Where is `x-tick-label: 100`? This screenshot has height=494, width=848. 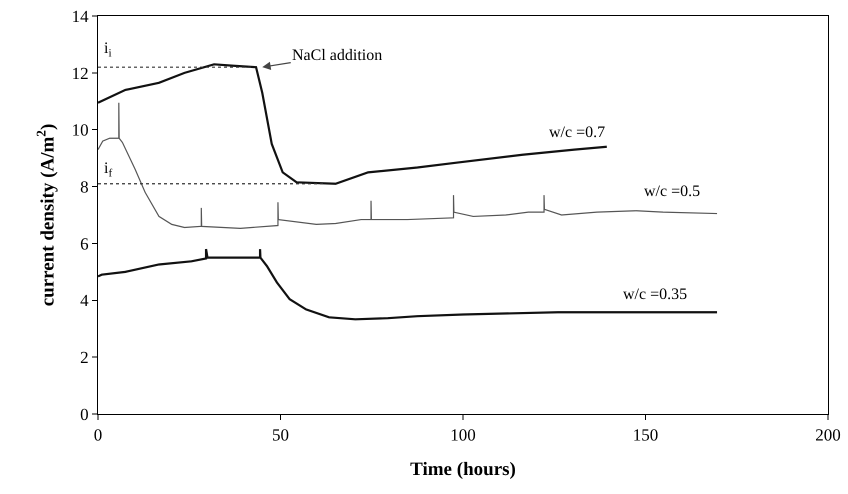 x-tick-label: 100 is located at coordinates (463, 434).